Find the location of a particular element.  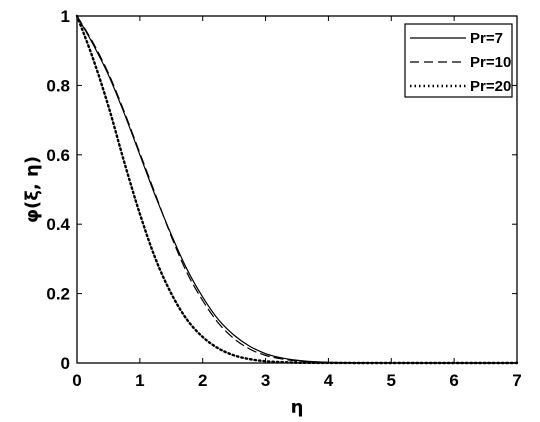

y-tick-label: 0.4 is located at coordinates (58, 224).